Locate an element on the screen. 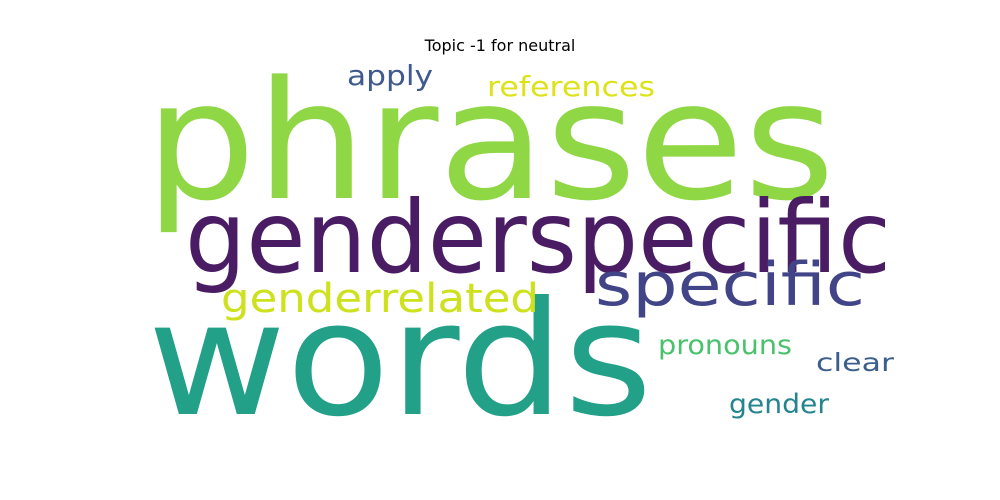 This screenshot has width=1000, height=500. word-pronouns: pronouns is located at coordinates (725, 345).